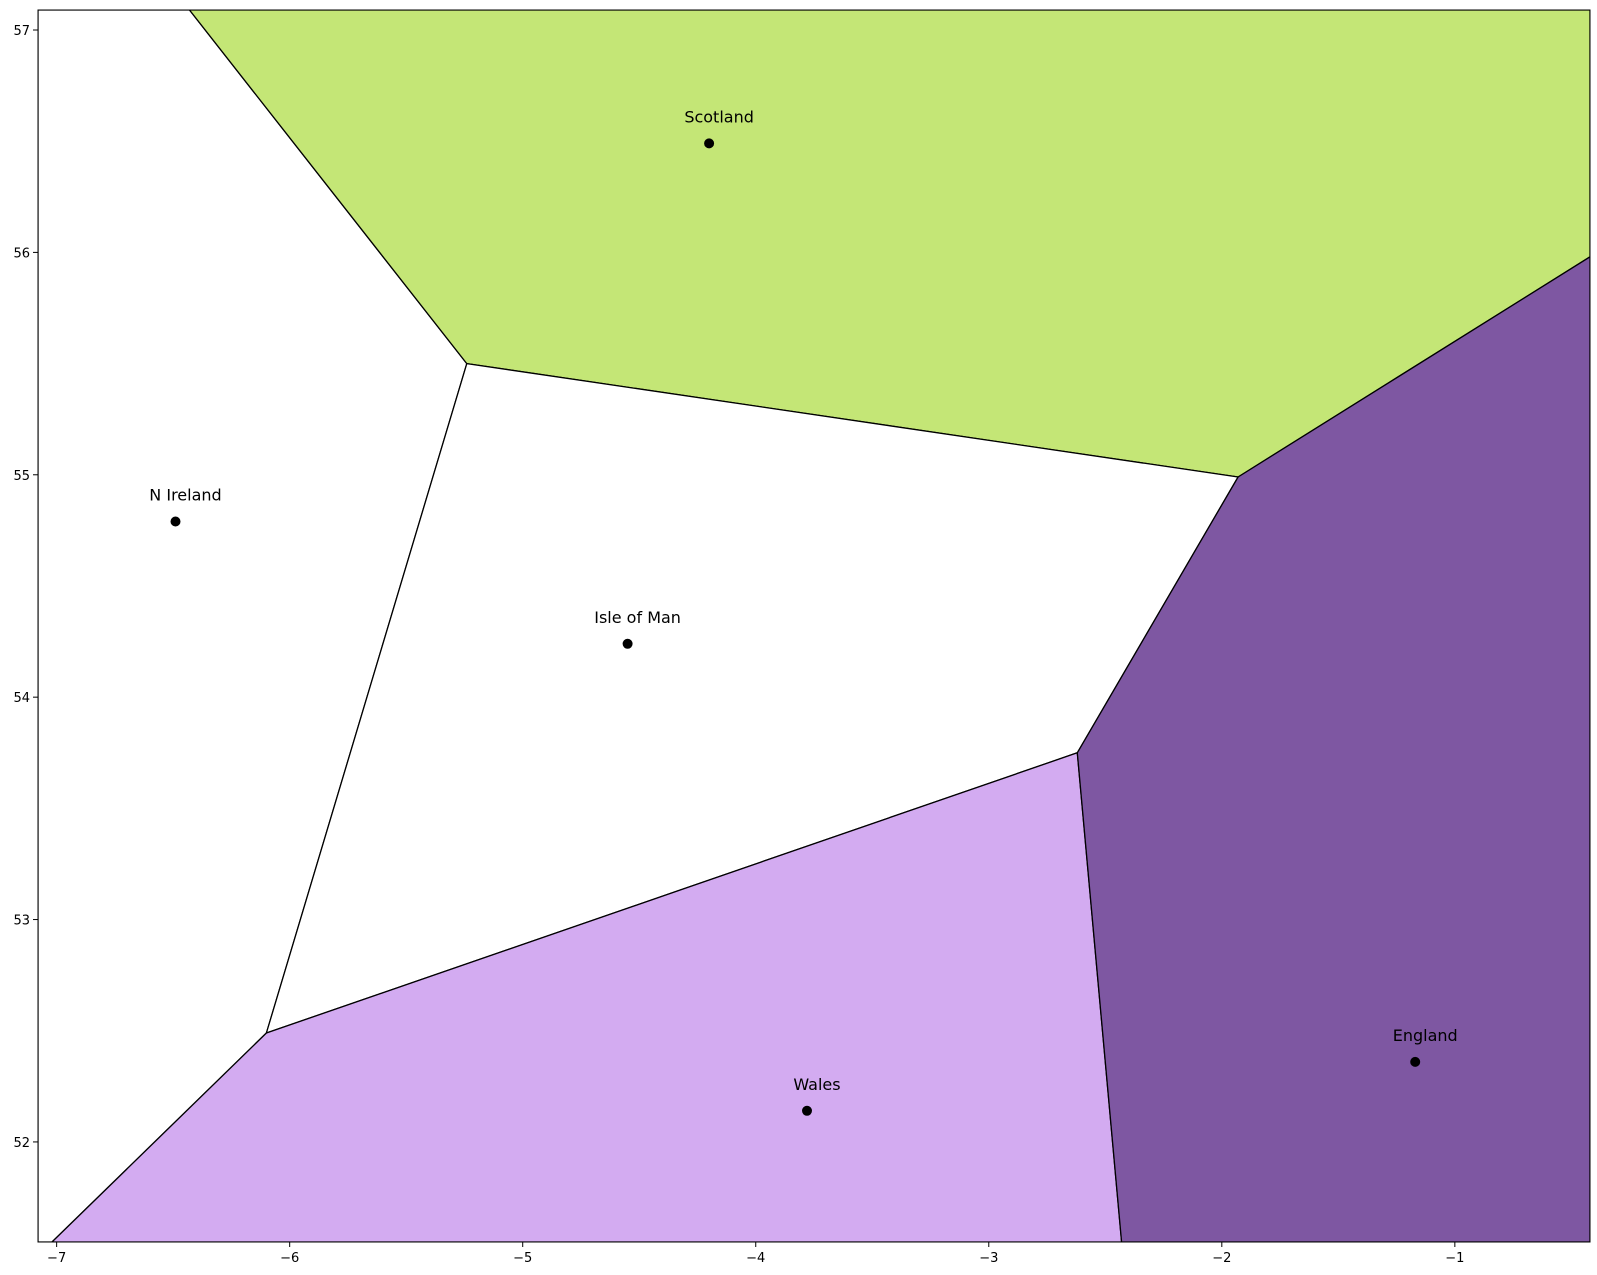 This screenshot has height=1275, width=1597. What do you see at coordinates (56, 1258) in the screenshot?
I see `x-tick-label: −7` at bounding box center [56, 1258].